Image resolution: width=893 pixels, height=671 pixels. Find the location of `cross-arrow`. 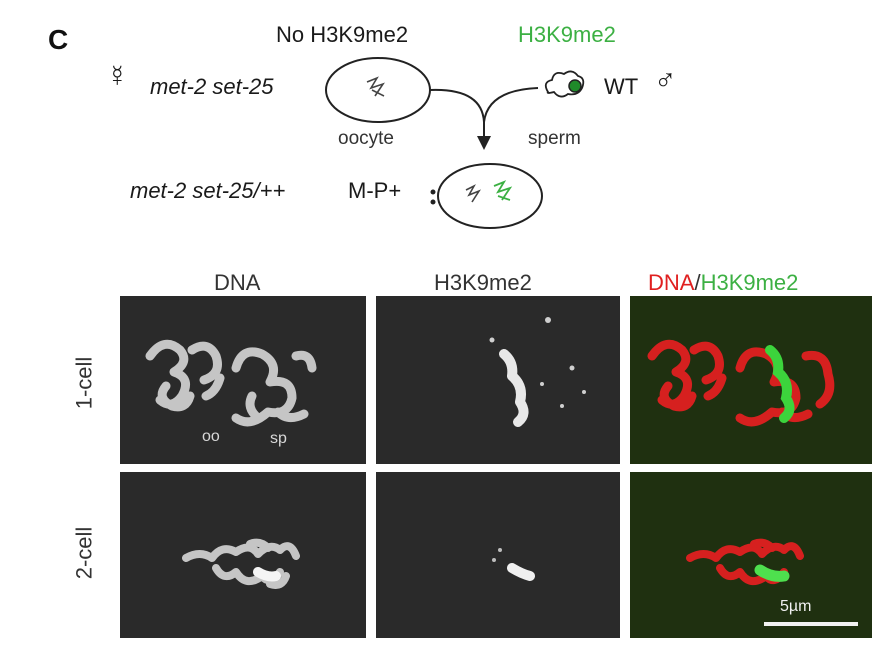

cross-arrow is located at coordinates (484, 118).